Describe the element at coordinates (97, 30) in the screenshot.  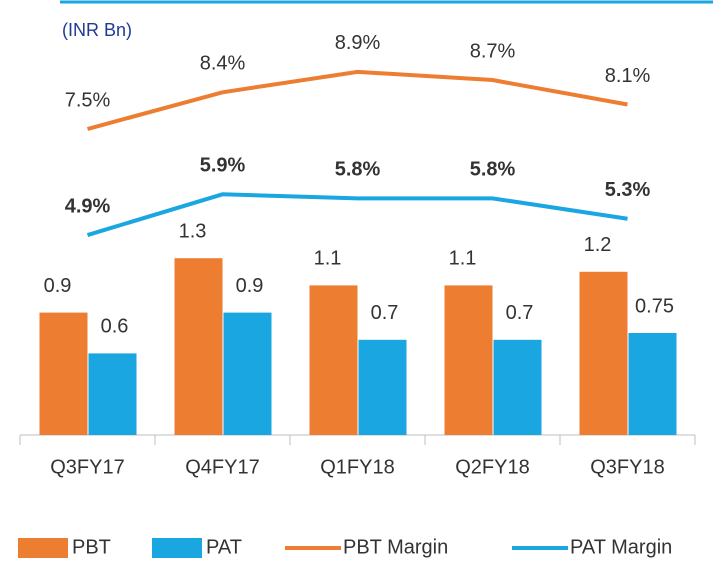
I see `chart-title: (INR Bn)` at that location.